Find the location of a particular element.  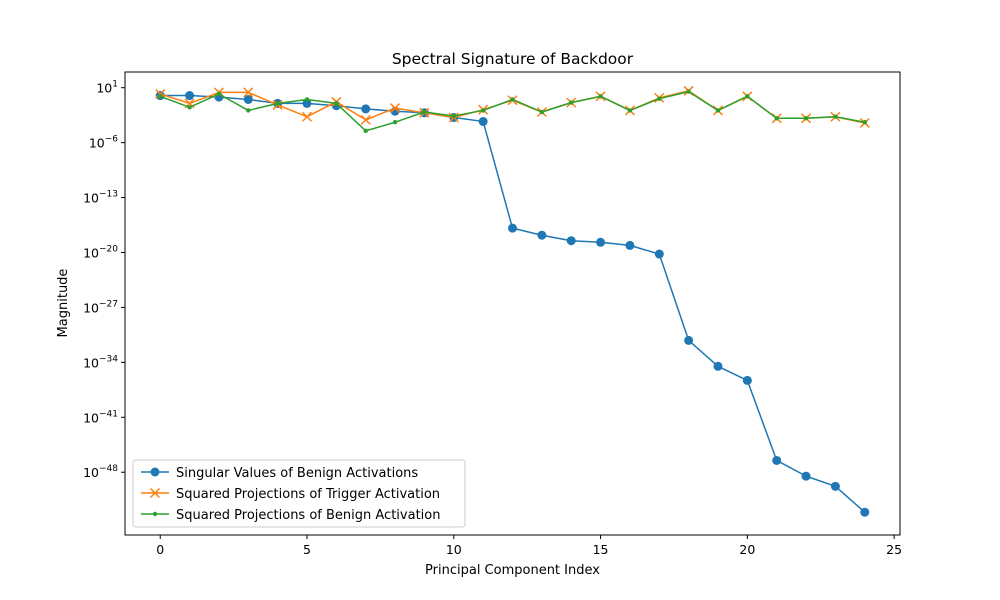

y-tick-label: 10⁻²⁷ is located at coordinates (100, 307).